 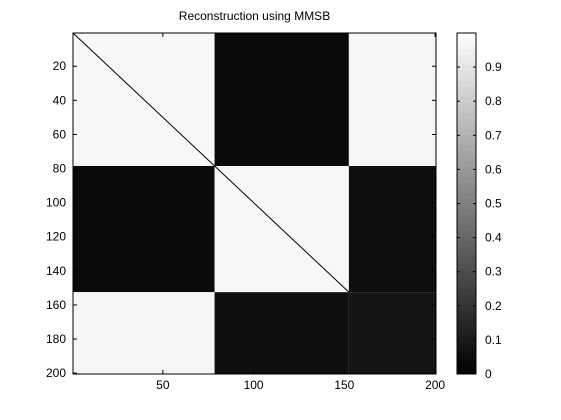 What do you see at coordinates (493, 306) in the screenshot?
I see `colorbar-tick-label-2: 0.2` at bounding box center [493, 306].